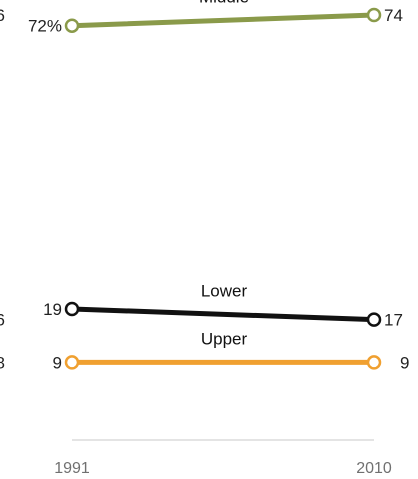 The image size is (418, 479). I want to click on data-label-upper-2010: 9, so click(404, 362).